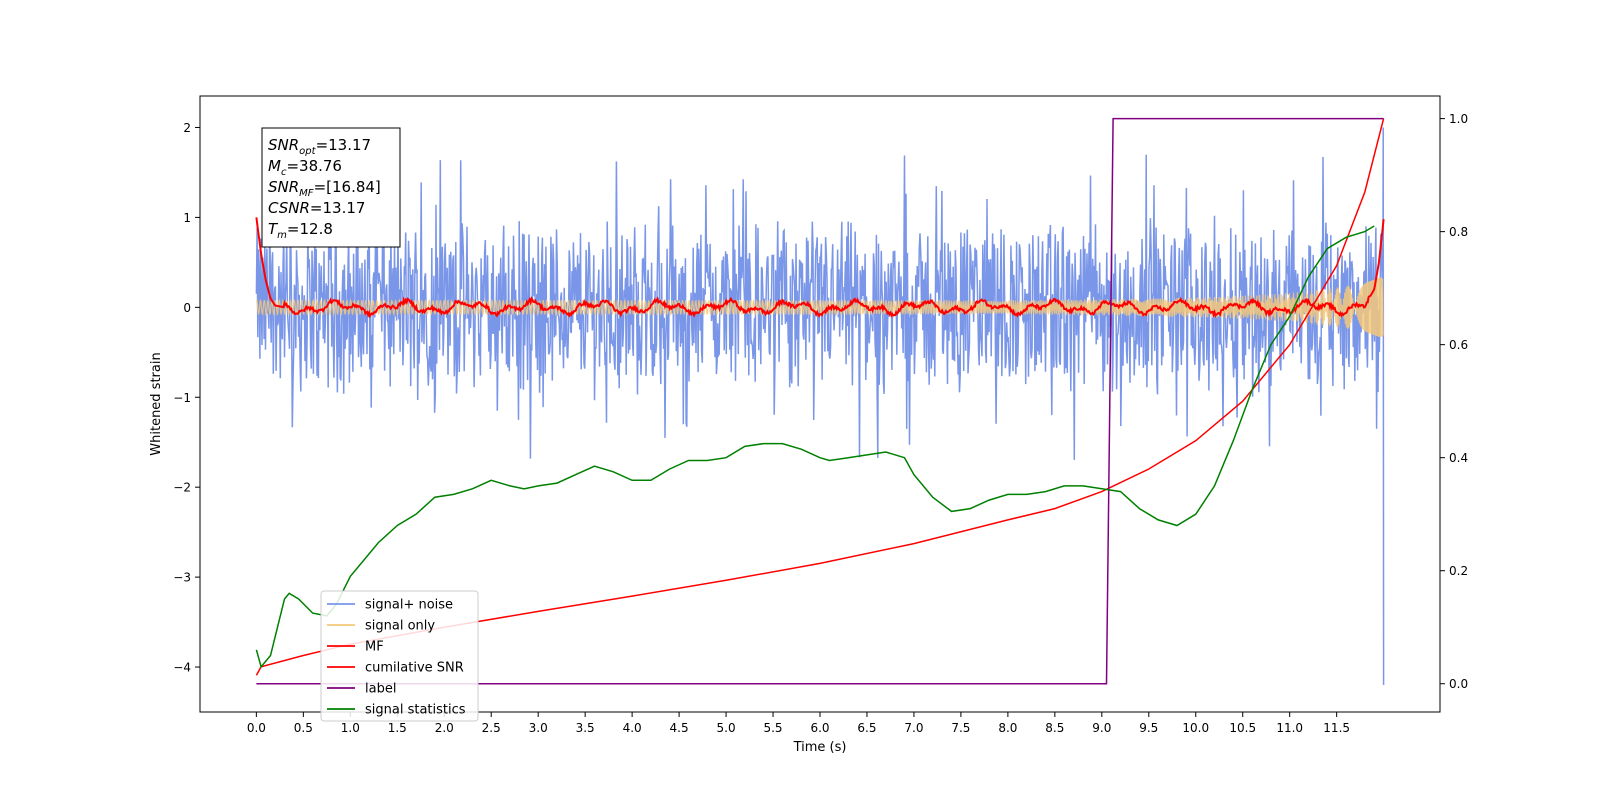 The height and width of the screenshot is (800, 1600). I want to click on x-tick-label: 0.5, so click(303, 728).